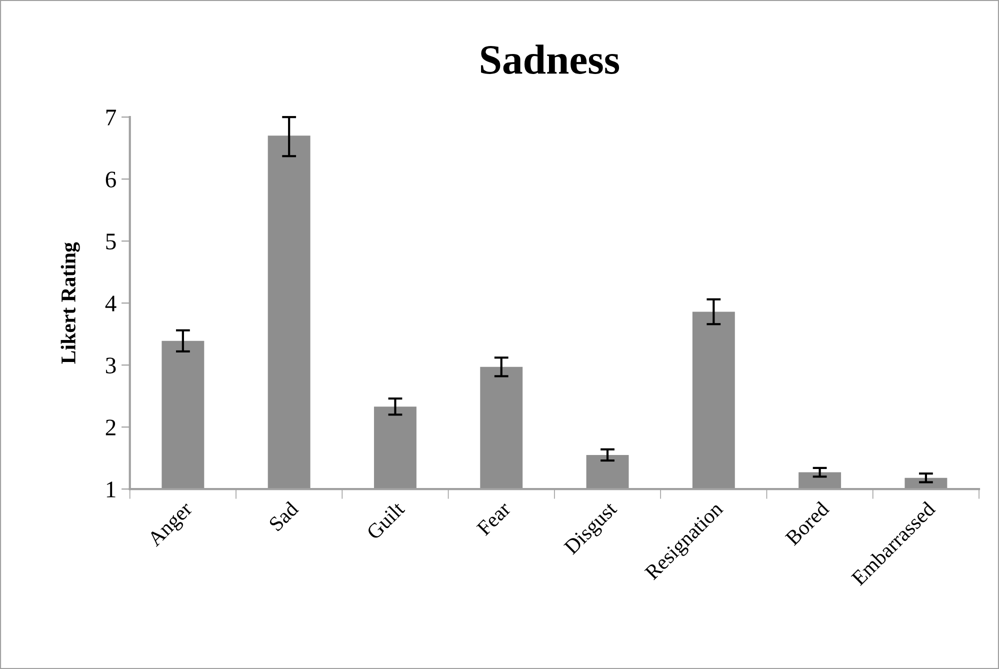 This screenshot has width=999, height=669. Describe the element at coordinates (494, 518) in the screenshot. I see `x-tick-label: Fear` at that location.